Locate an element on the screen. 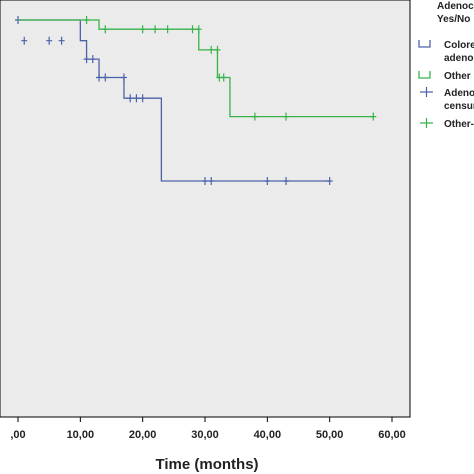 The width and height of the screenshot is (474, 474). legend-label: adenoc is located at coordinates (459, 58).